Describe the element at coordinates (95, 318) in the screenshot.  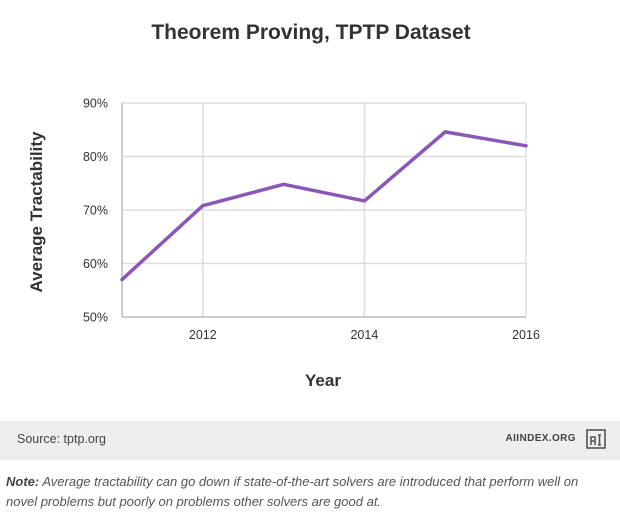
I see `y-tick-label: 50%` at that location.